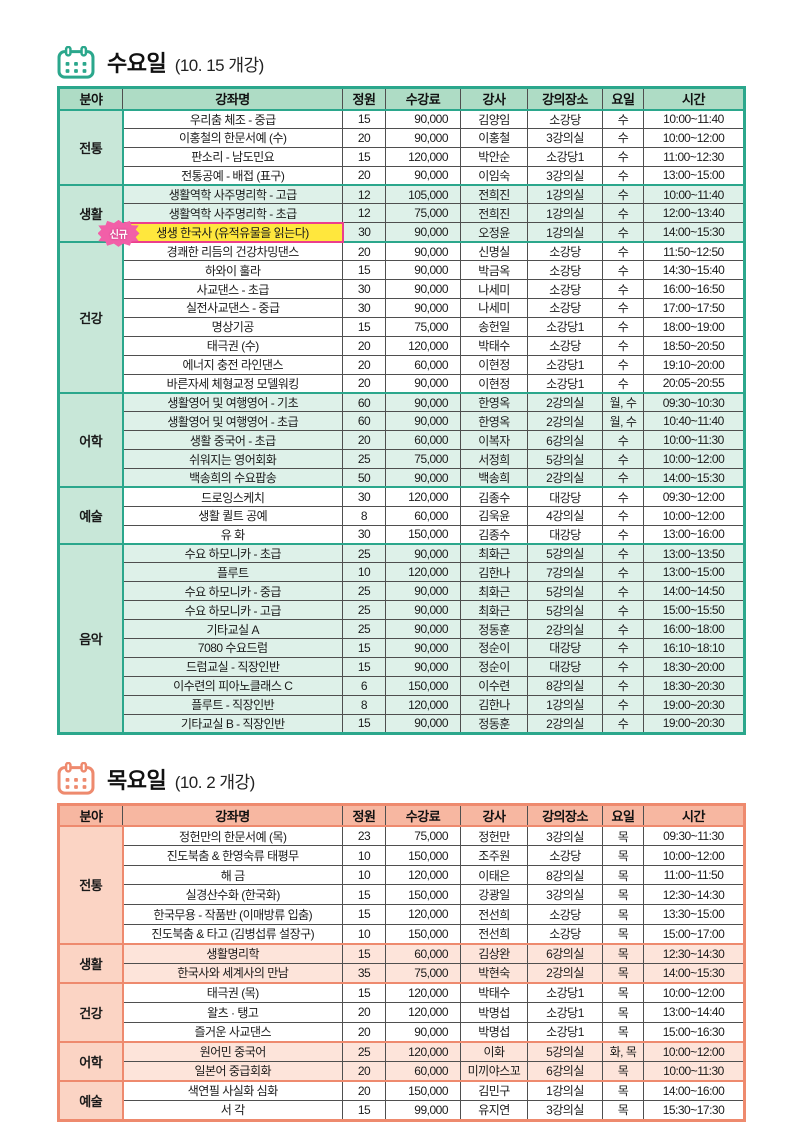  What do you see at coordinates (233, 667) in the screenshot?
I see `course-name: 드럼교실 - 직장인반` at bounding box center [233, 667].